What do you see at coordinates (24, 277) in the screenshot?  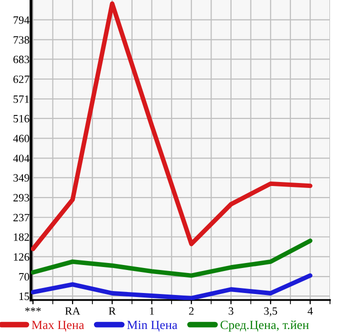 I see `y-tick-label: 70` at bounding box center [24, 277].